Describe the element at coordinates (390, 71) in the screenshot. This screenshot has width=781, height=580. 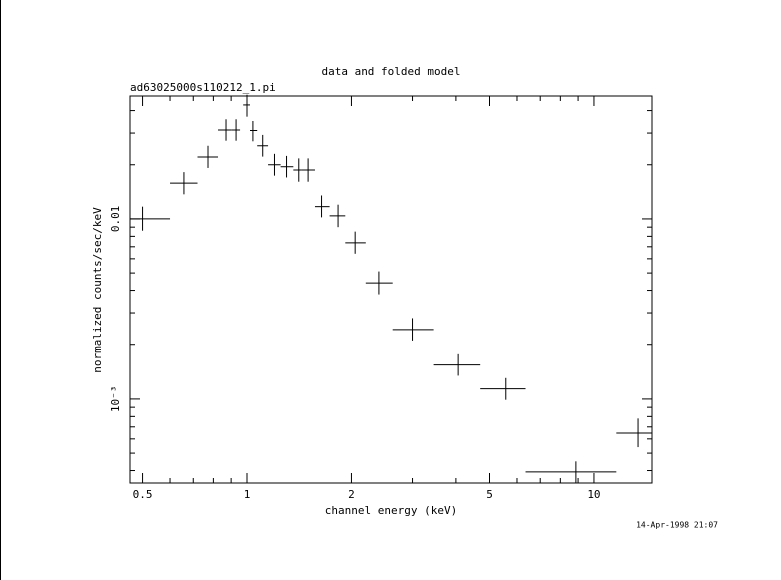
I see `chart-title: data and folded model` at that location.